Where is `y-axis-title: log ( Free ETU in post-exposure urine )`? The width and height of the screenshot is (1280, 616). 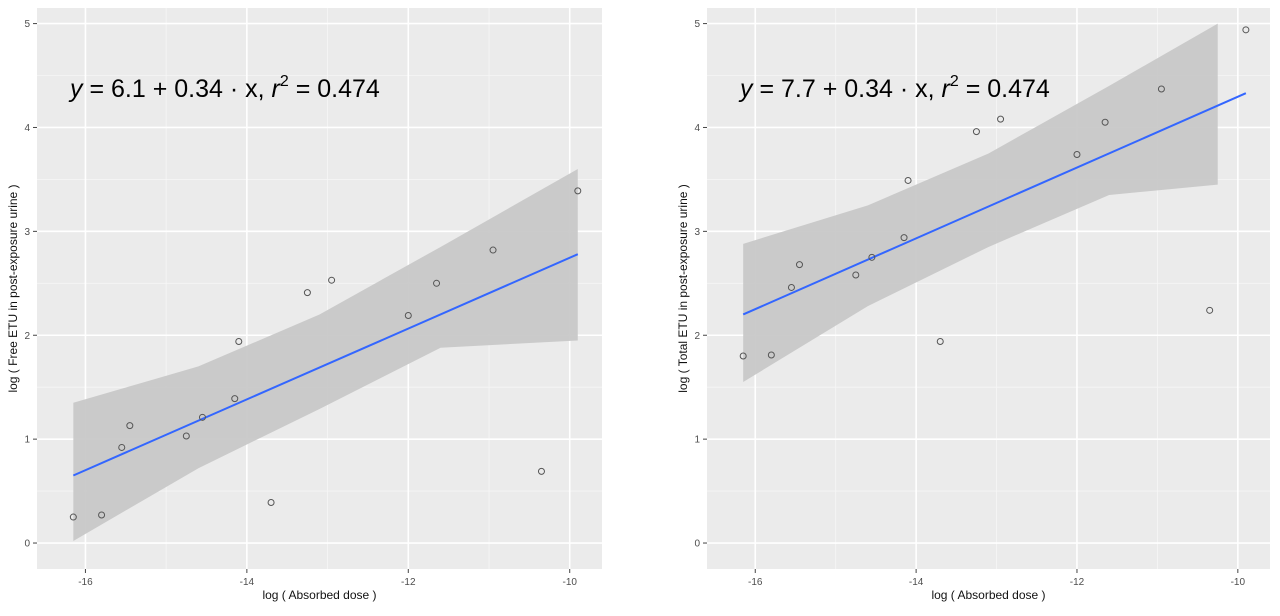
y-axis-title: log ( Free ETU in post-exposure urine ) is located at coordinates (13, 288).